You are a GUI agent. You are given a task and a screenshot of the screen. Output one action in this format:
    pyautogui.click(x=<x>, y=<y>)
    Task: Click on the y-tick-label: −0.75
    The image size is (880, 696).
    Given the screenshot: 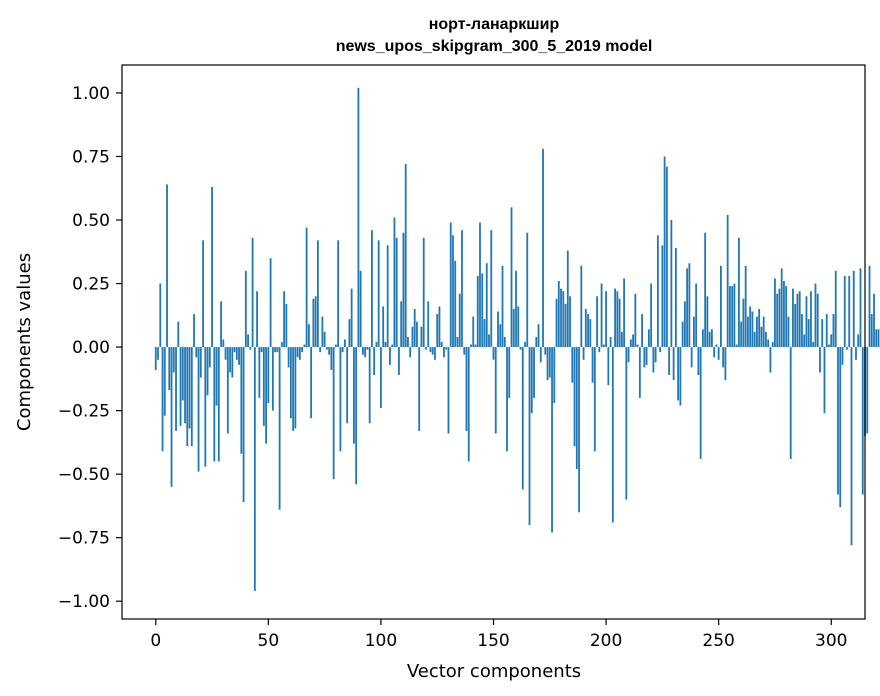 What is the action you would take?
    pyautogui.click(x=84, y=539)
    